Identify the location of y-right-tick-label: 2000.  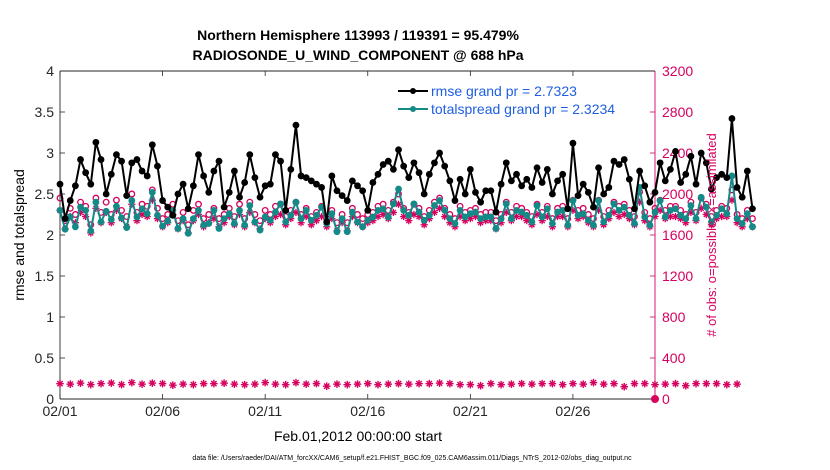
(677, 194).